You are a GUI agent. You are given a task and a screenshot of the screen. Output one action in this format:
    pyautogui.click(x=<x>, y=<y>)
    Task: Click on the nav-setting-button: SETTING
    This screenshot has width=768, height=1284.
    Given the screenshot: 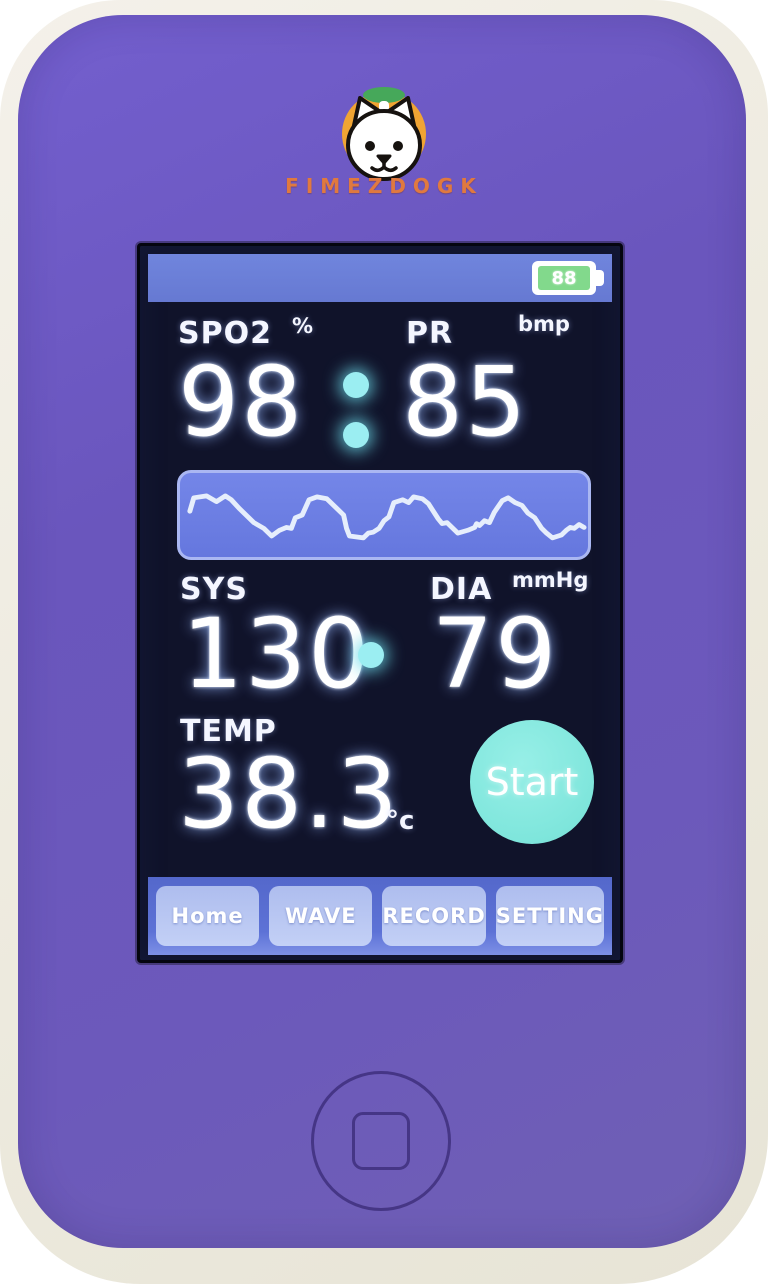 What is the action you would take?
    pyautogui.click(x=549, y=916)
    